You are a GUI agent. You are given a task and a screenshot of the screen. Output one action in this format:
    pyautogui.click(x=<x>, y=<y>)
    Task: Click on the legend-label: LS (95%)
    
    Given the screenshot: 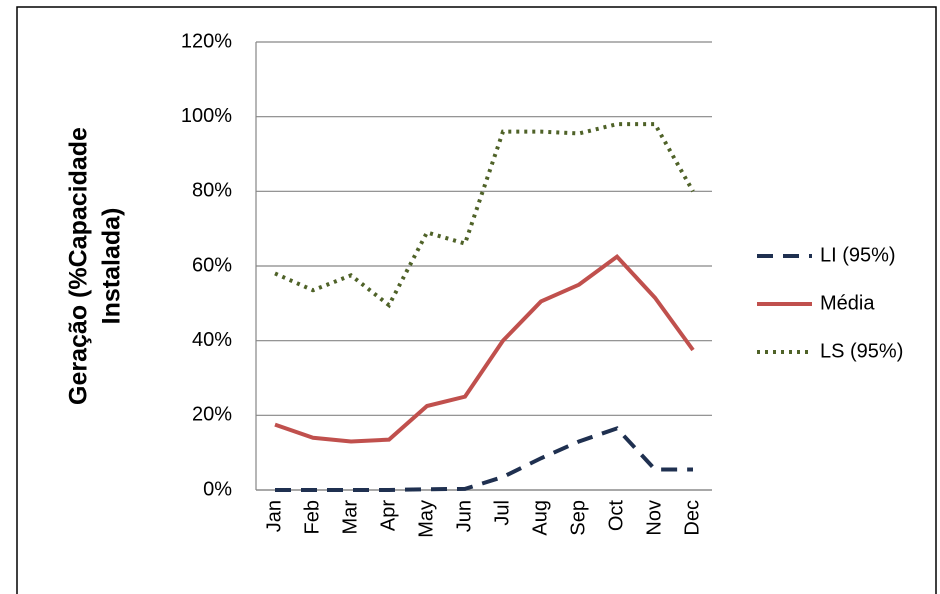 What is the action you would take?
    pyautogui.click(x=861, y=351)
    